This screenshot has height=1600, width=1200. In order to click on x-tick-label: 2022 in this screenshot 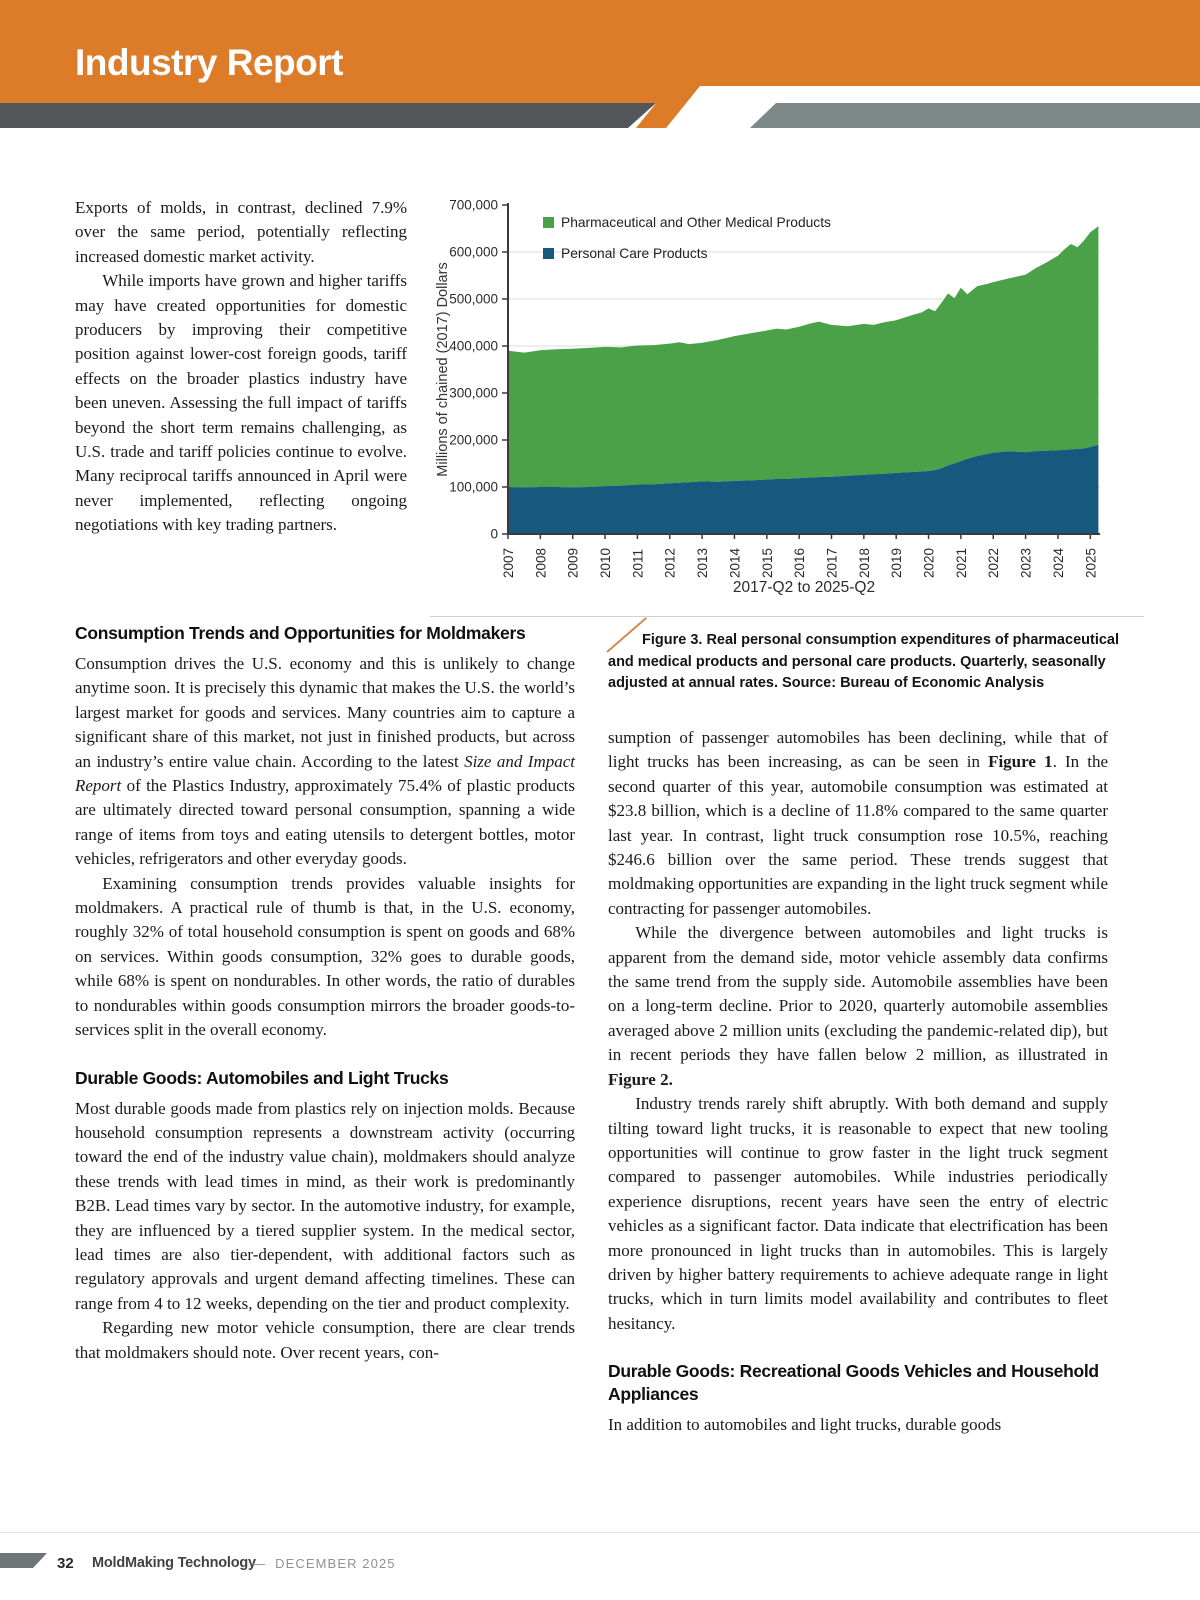, I will do `click(993, 563)`.